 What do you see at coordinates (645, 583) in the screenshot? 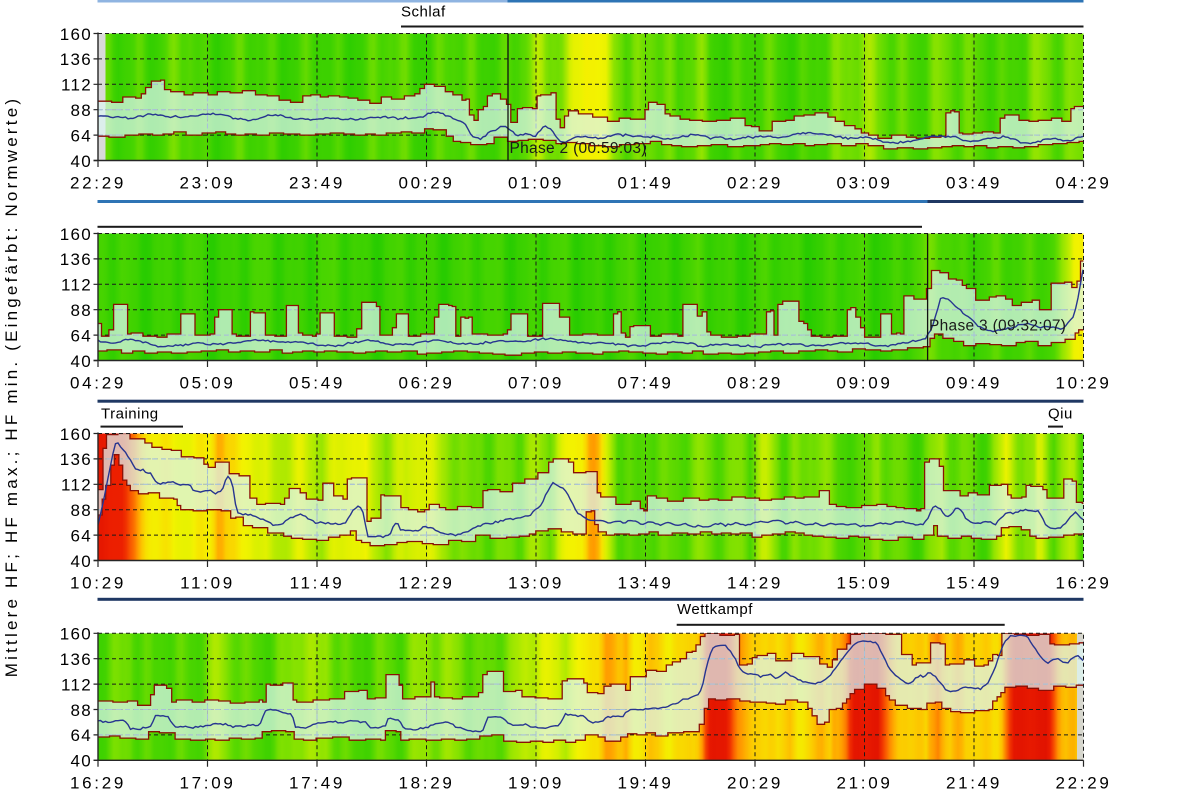
I see `svg-text: 13:49` at bounding box center [645, 583].